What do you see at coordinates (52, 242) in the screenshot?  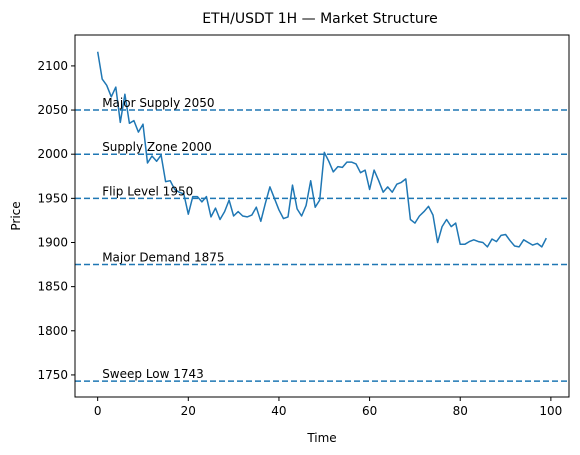 I see `y-tick-label: 1900` at bounding box center [52, 242].